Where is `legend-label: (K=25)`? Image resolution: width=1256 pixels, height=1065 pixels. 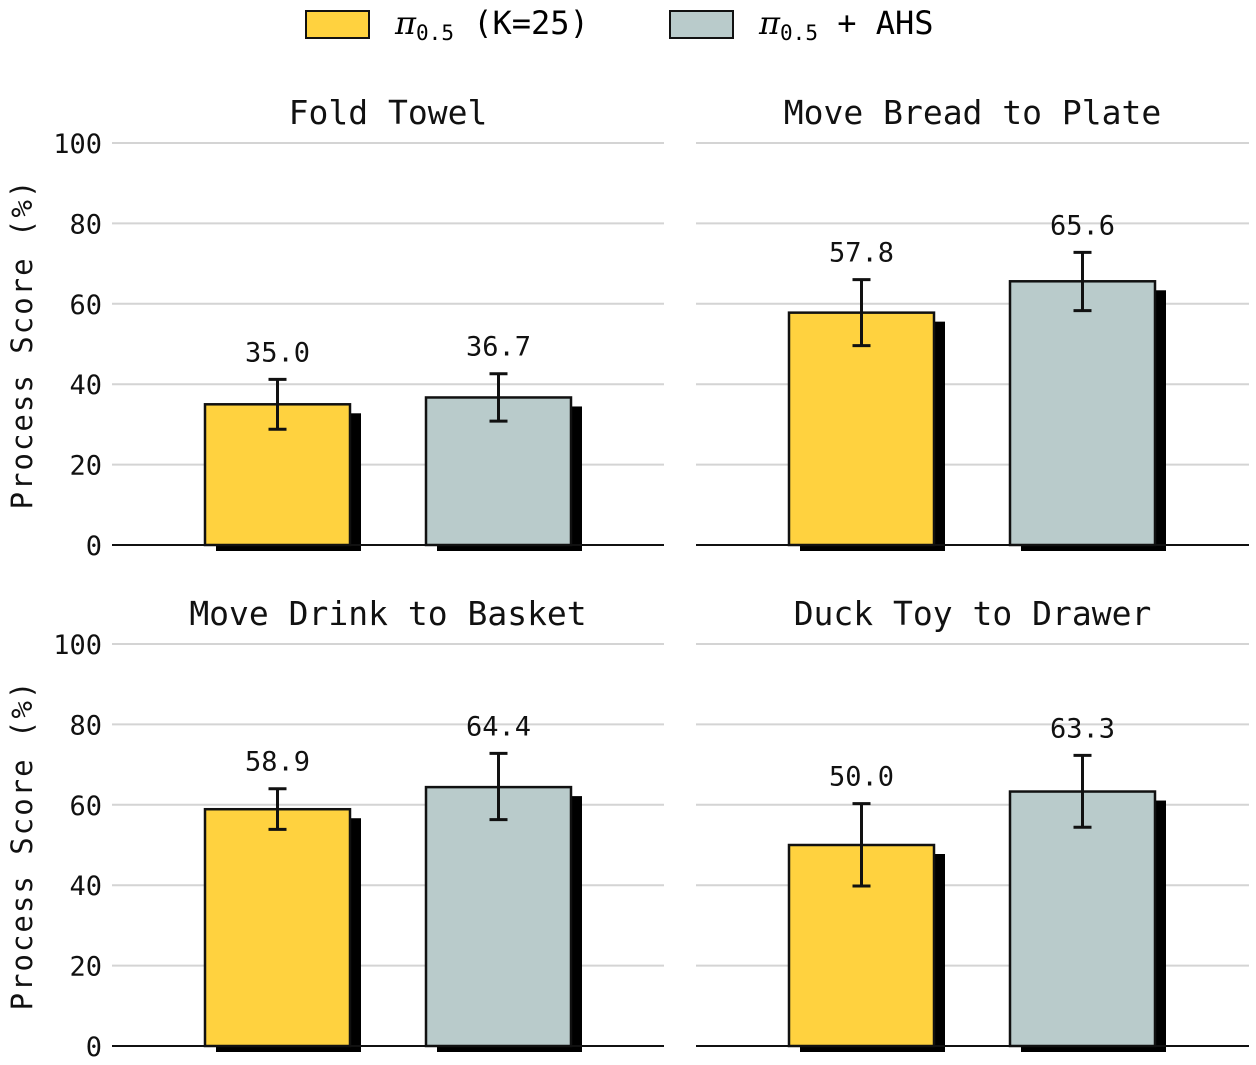 legend-label: (K=25) is located at coordinates (521, 23).